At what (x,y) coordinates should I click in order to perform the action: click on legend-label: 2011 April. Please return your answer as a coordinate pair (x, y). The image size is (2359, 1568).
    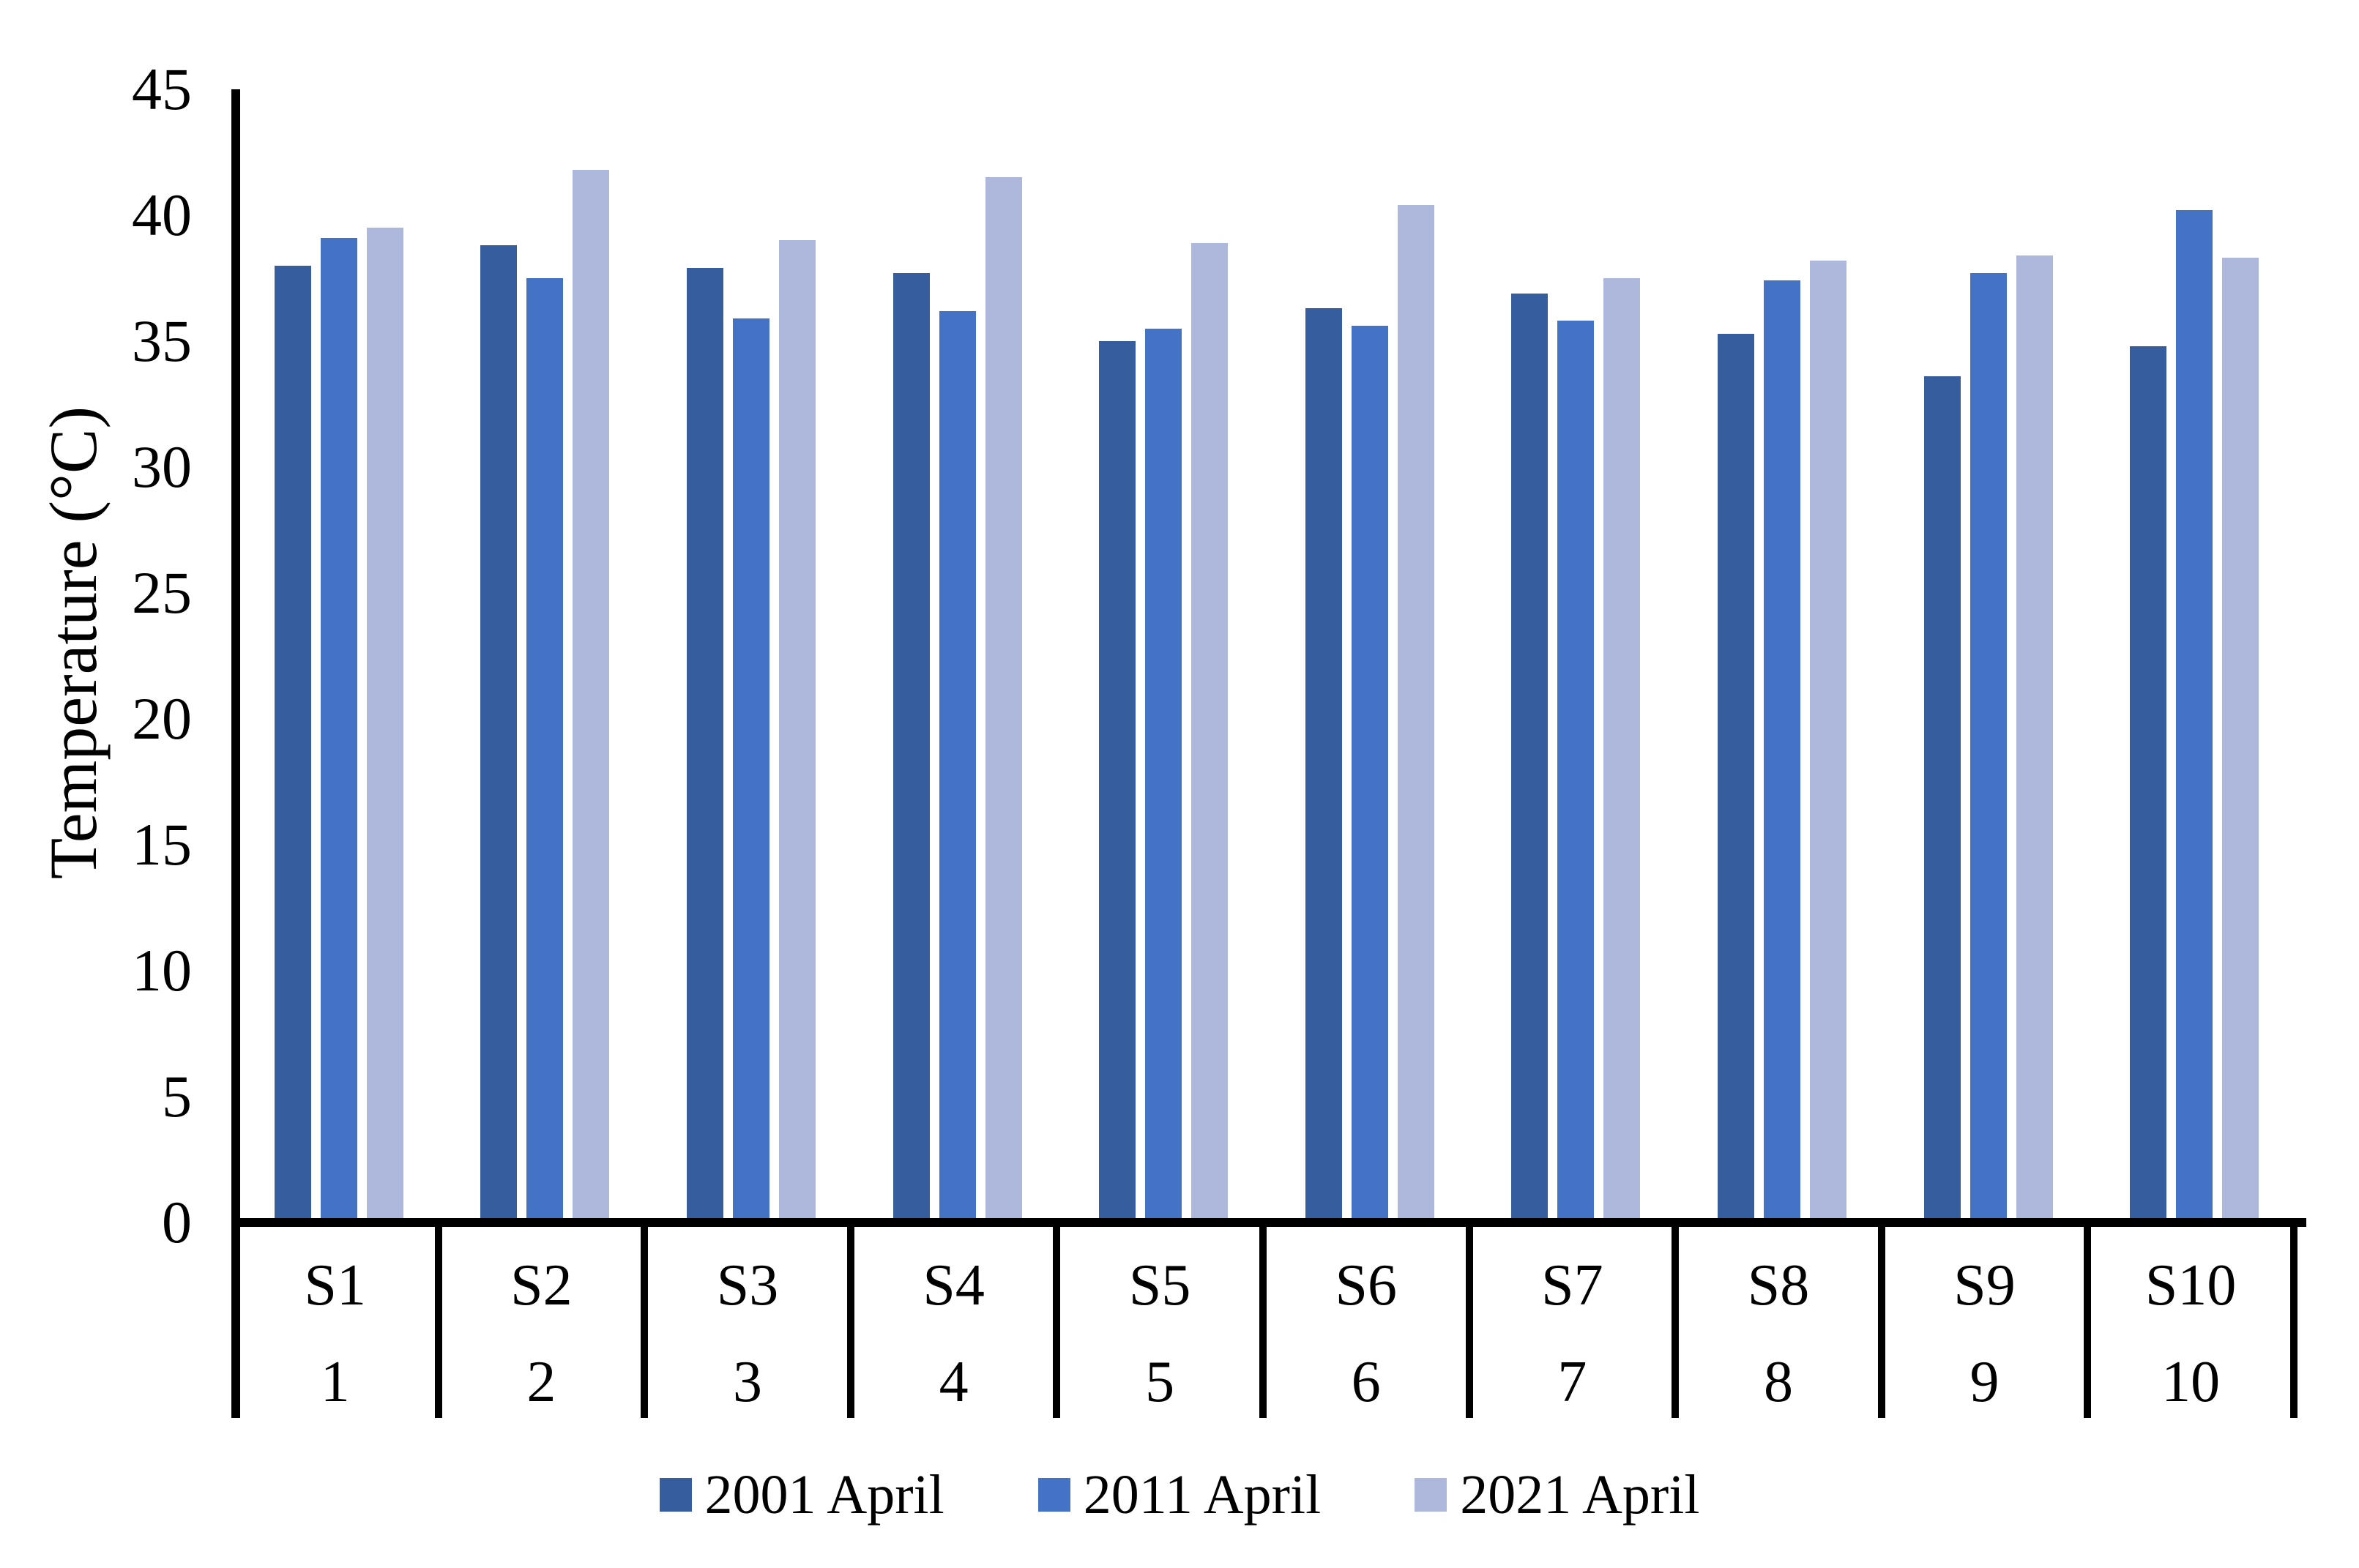
    Looking at the image, I should click on (1202, 1495).